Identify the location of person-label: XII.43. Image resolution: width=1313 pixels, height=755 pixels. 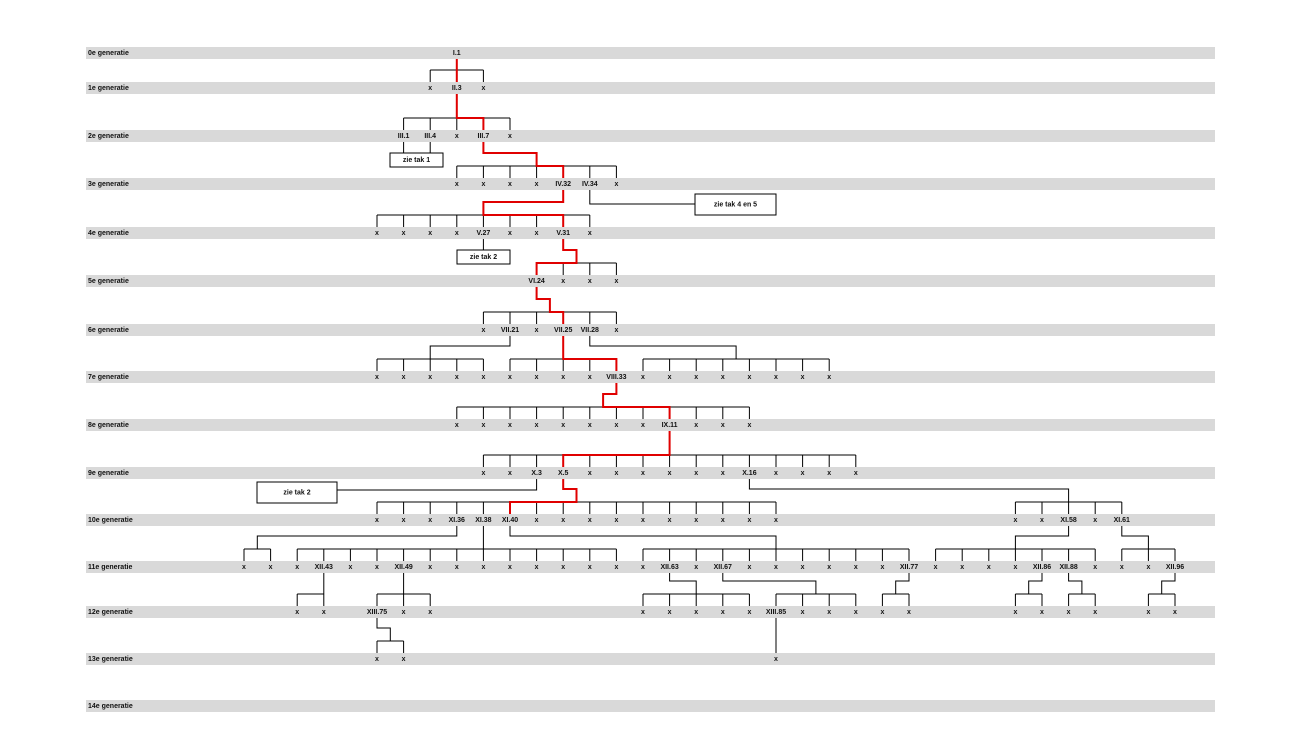
(324, 567).